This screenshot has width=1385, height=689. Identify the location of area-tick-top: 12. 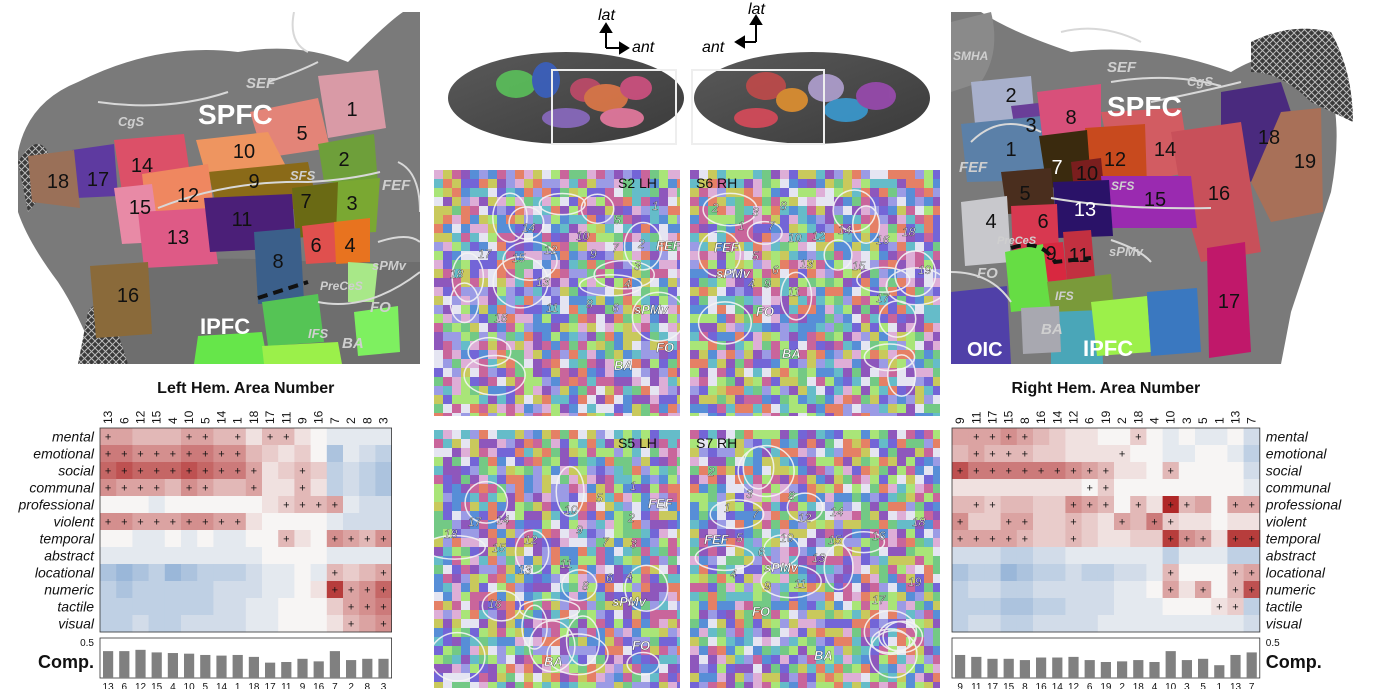
(141, 417).